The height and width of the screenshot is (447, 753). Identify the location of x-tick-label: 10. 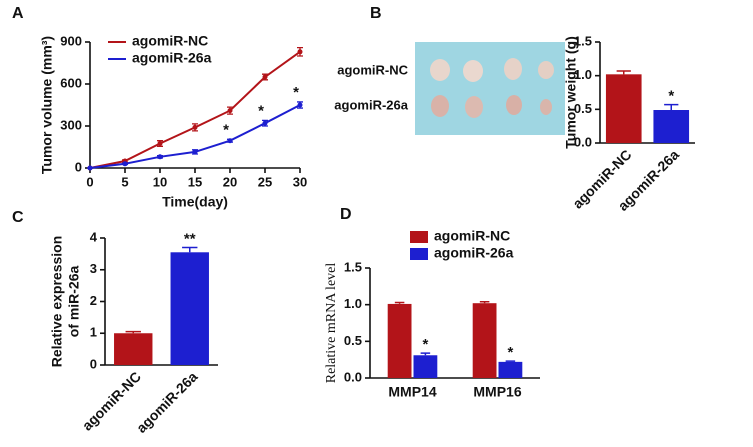
(160, 181).